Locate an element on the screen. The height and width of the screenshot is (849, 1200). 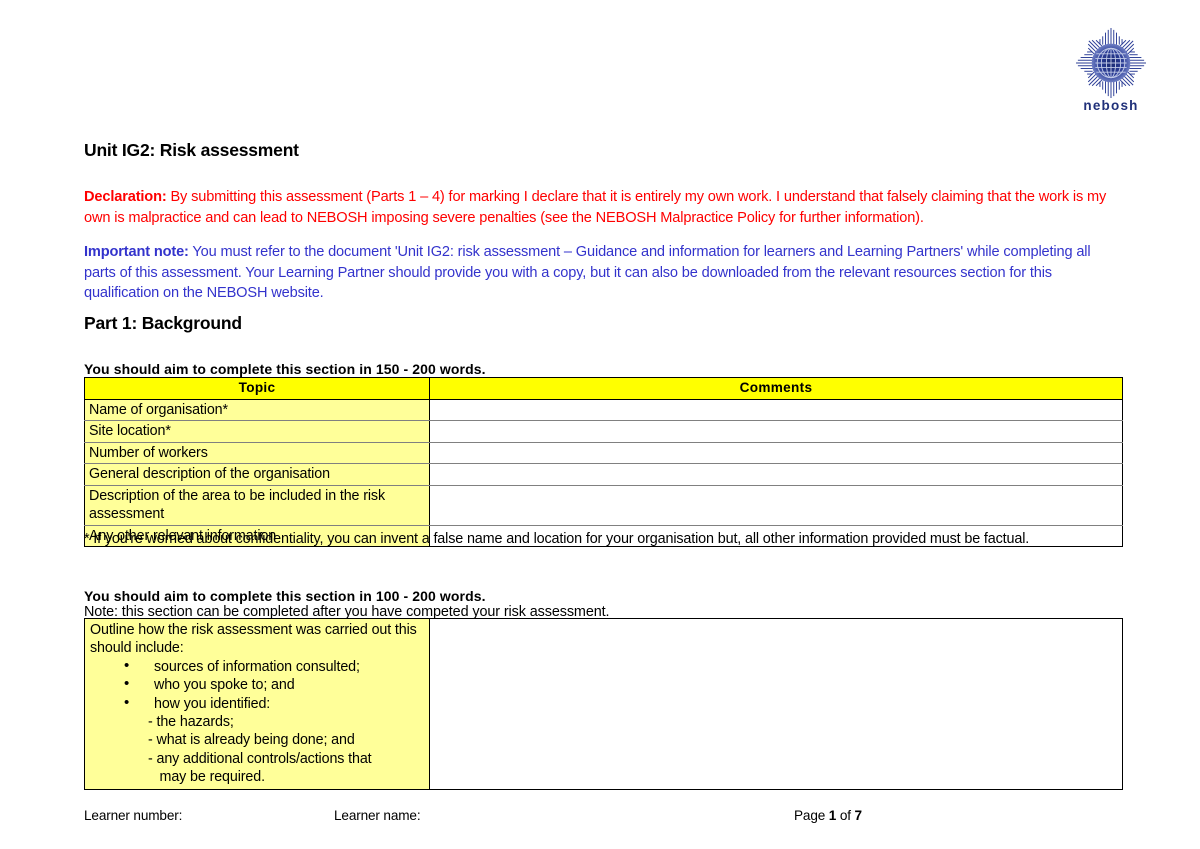
learner-name-label: Learner name: is located at coordinates (377, 815).